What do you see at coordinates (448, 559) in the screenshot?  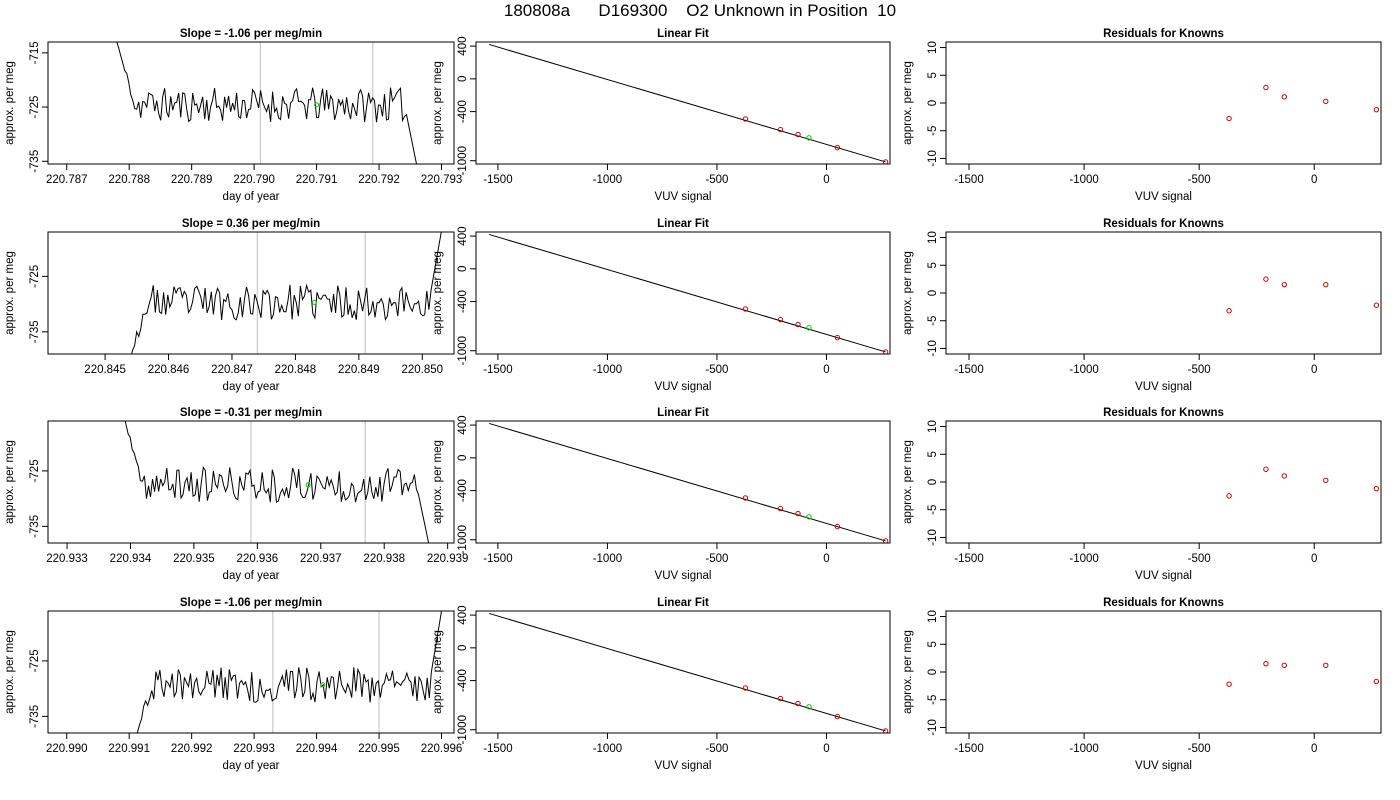 I see `x-tick-label: 220.939` at bounding box center [448, 559].